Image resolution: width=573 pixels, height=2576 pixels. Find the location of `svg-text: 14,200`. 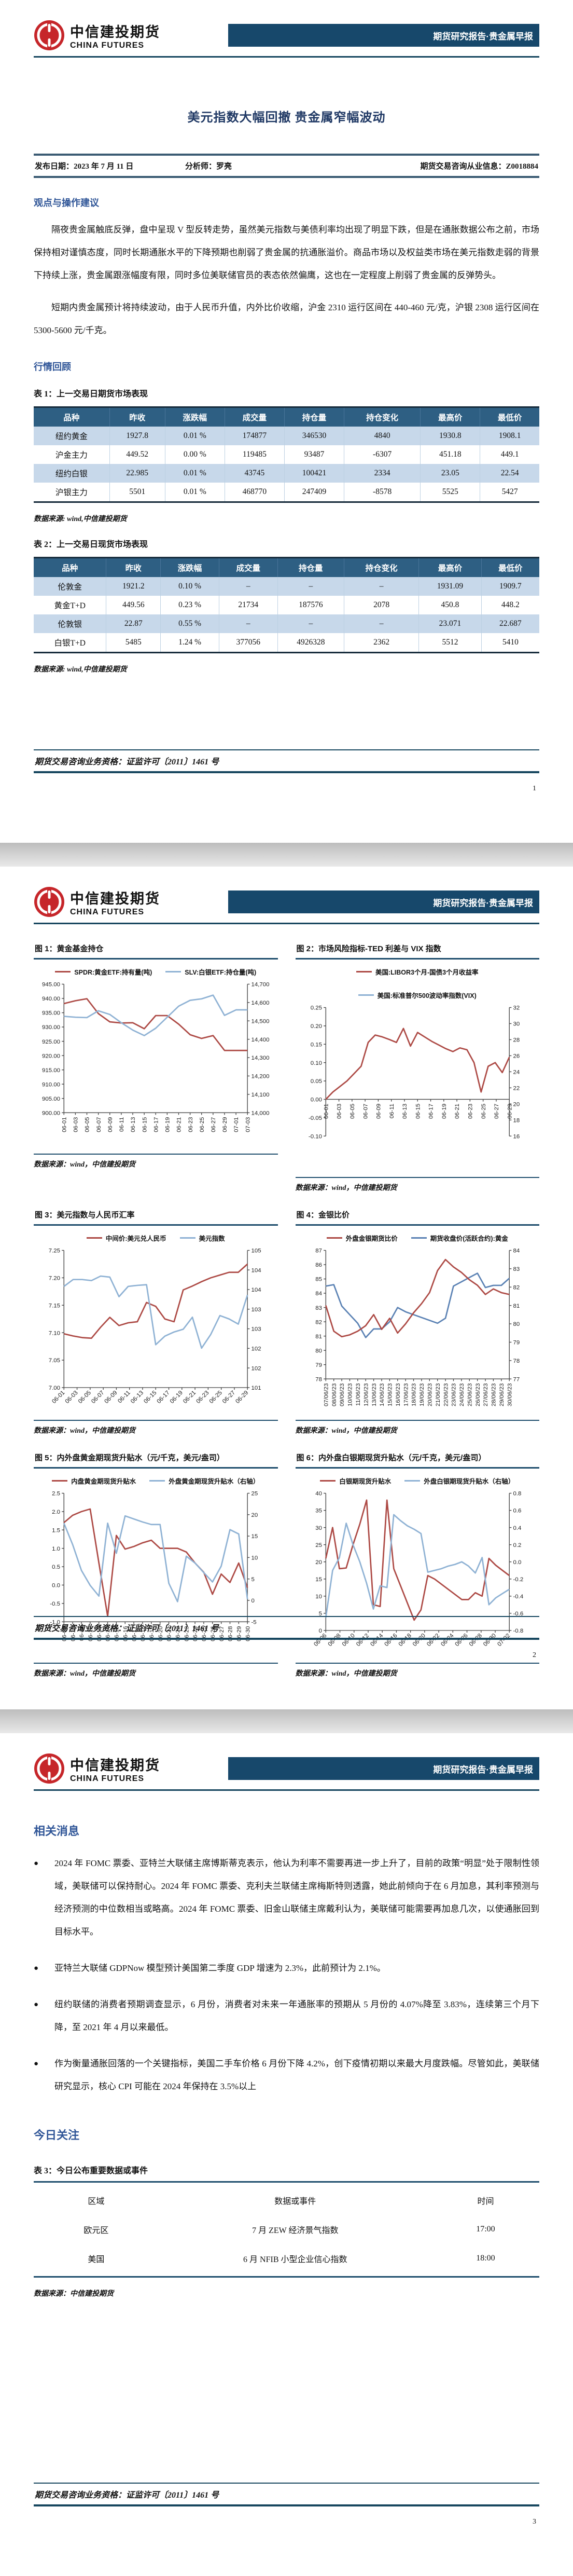

svg-text: 14,200 is located at coordinates (260, 1077).